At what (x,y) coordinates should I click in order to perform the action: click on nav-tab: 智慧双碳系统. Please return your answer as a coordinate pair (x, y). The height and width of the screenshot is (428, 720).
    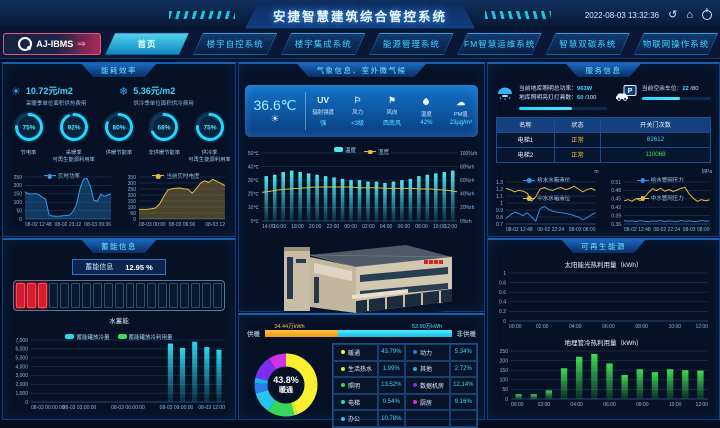
    Looking at the image, I should click on (588, 44).